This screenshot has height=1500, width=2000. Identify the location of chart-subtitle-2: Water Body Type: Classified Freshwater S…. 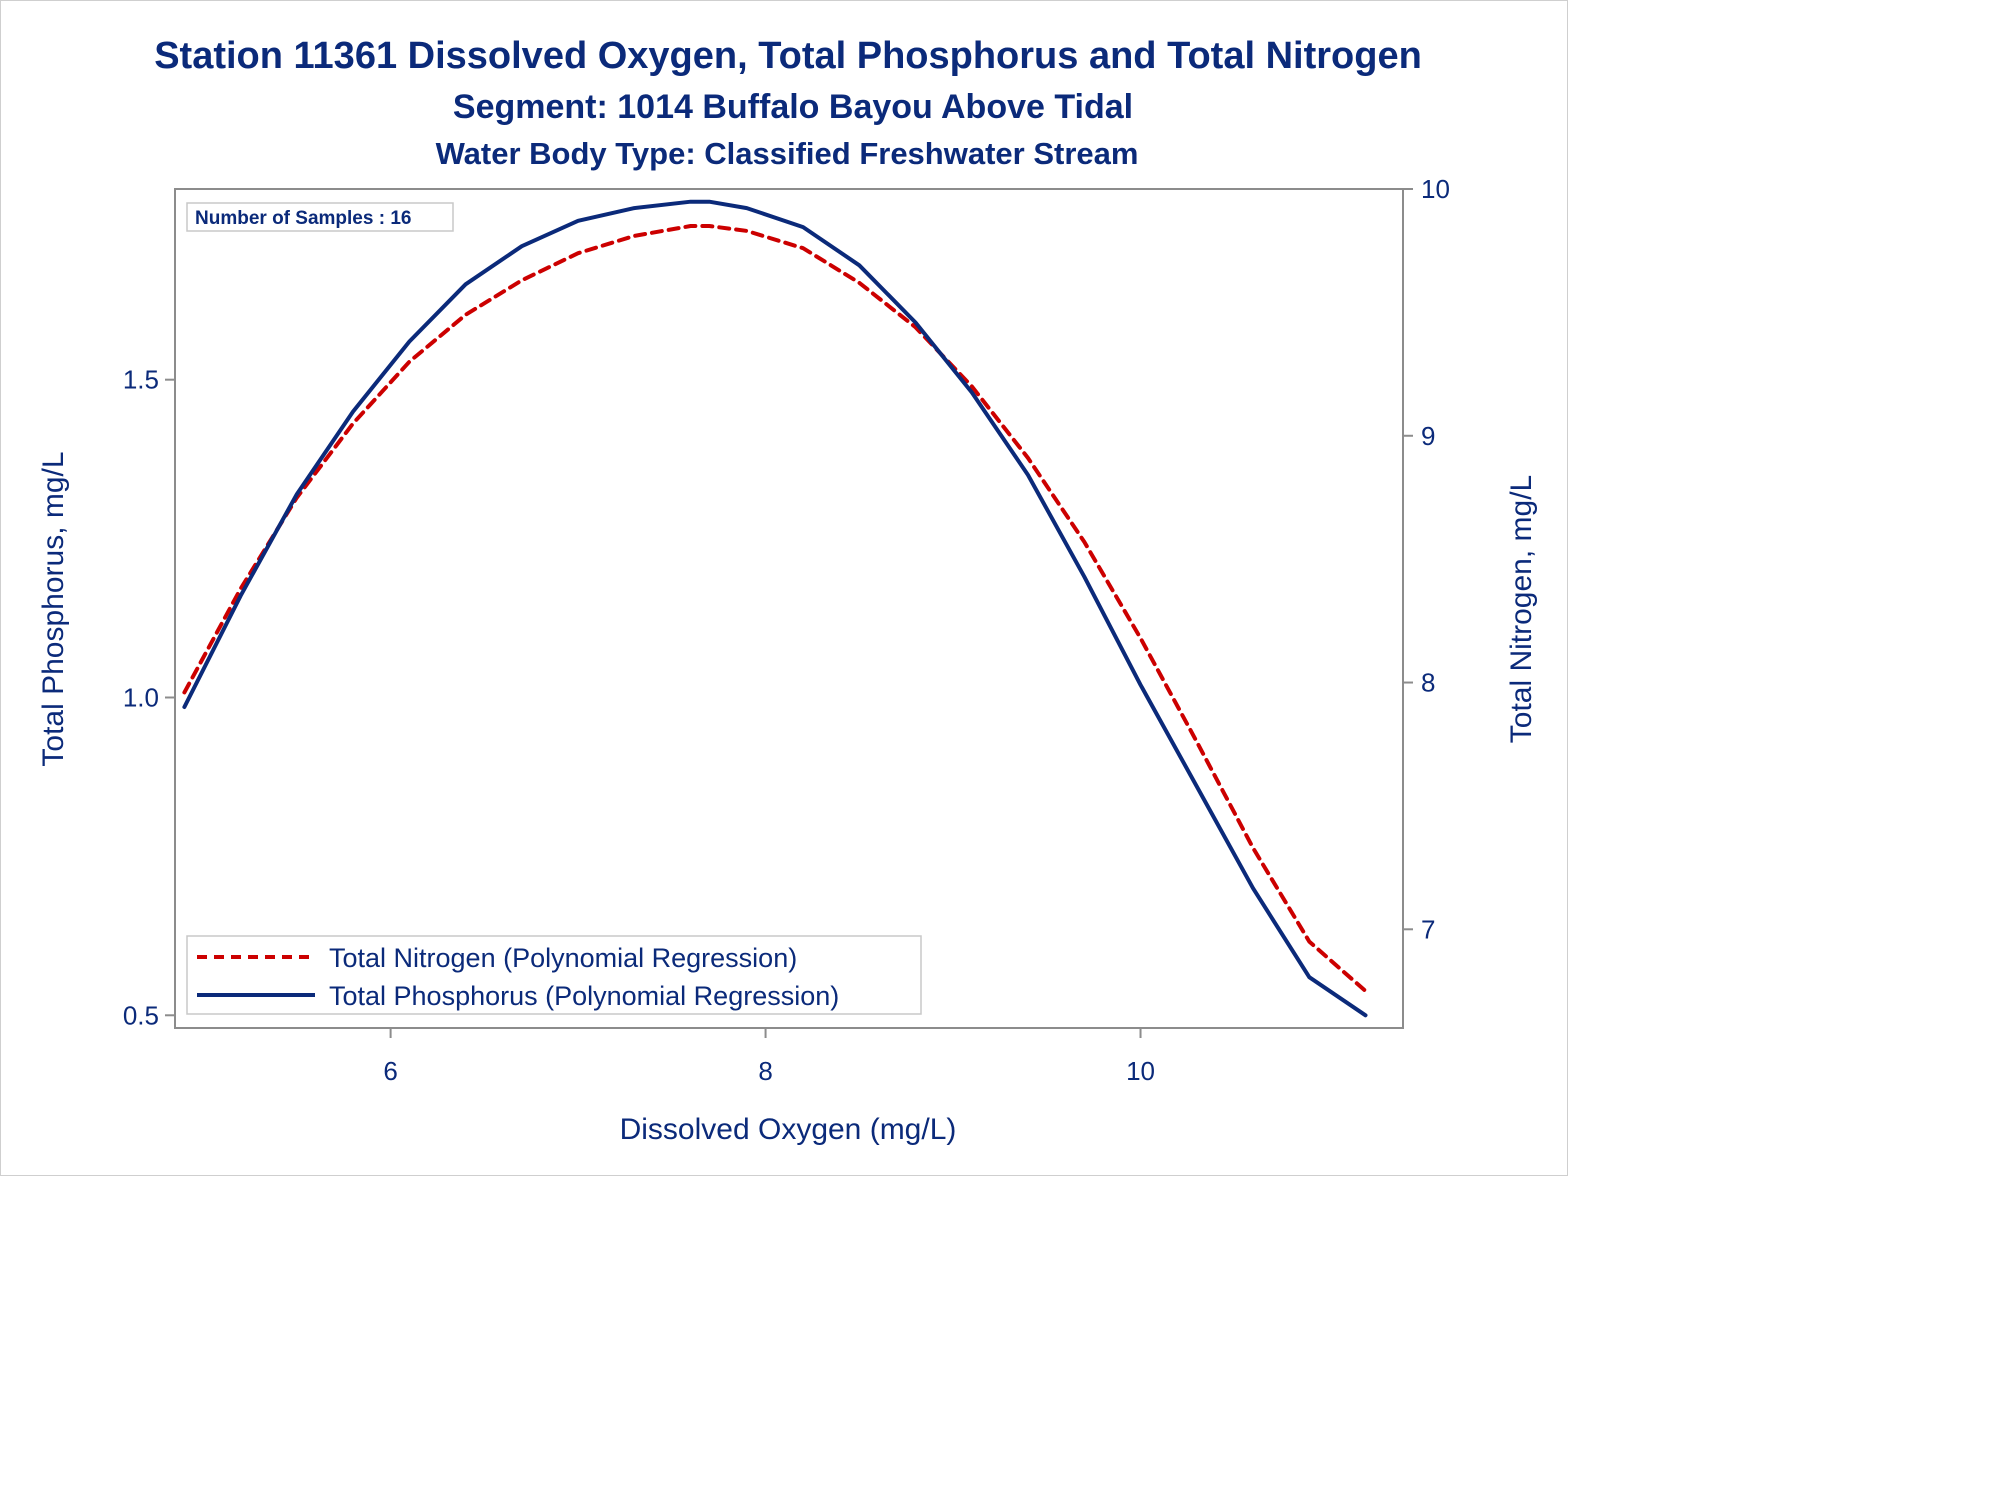
(787, 153).